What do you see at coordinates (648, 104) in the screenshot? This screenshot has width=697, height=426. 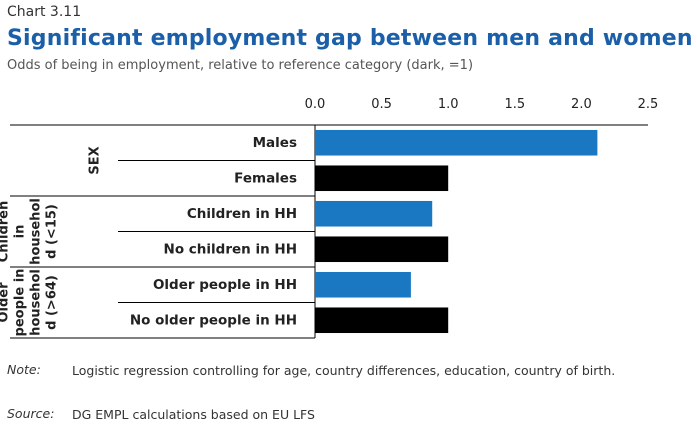 I see `x-tick-label: 2.5` at bounding box center [648, 104].